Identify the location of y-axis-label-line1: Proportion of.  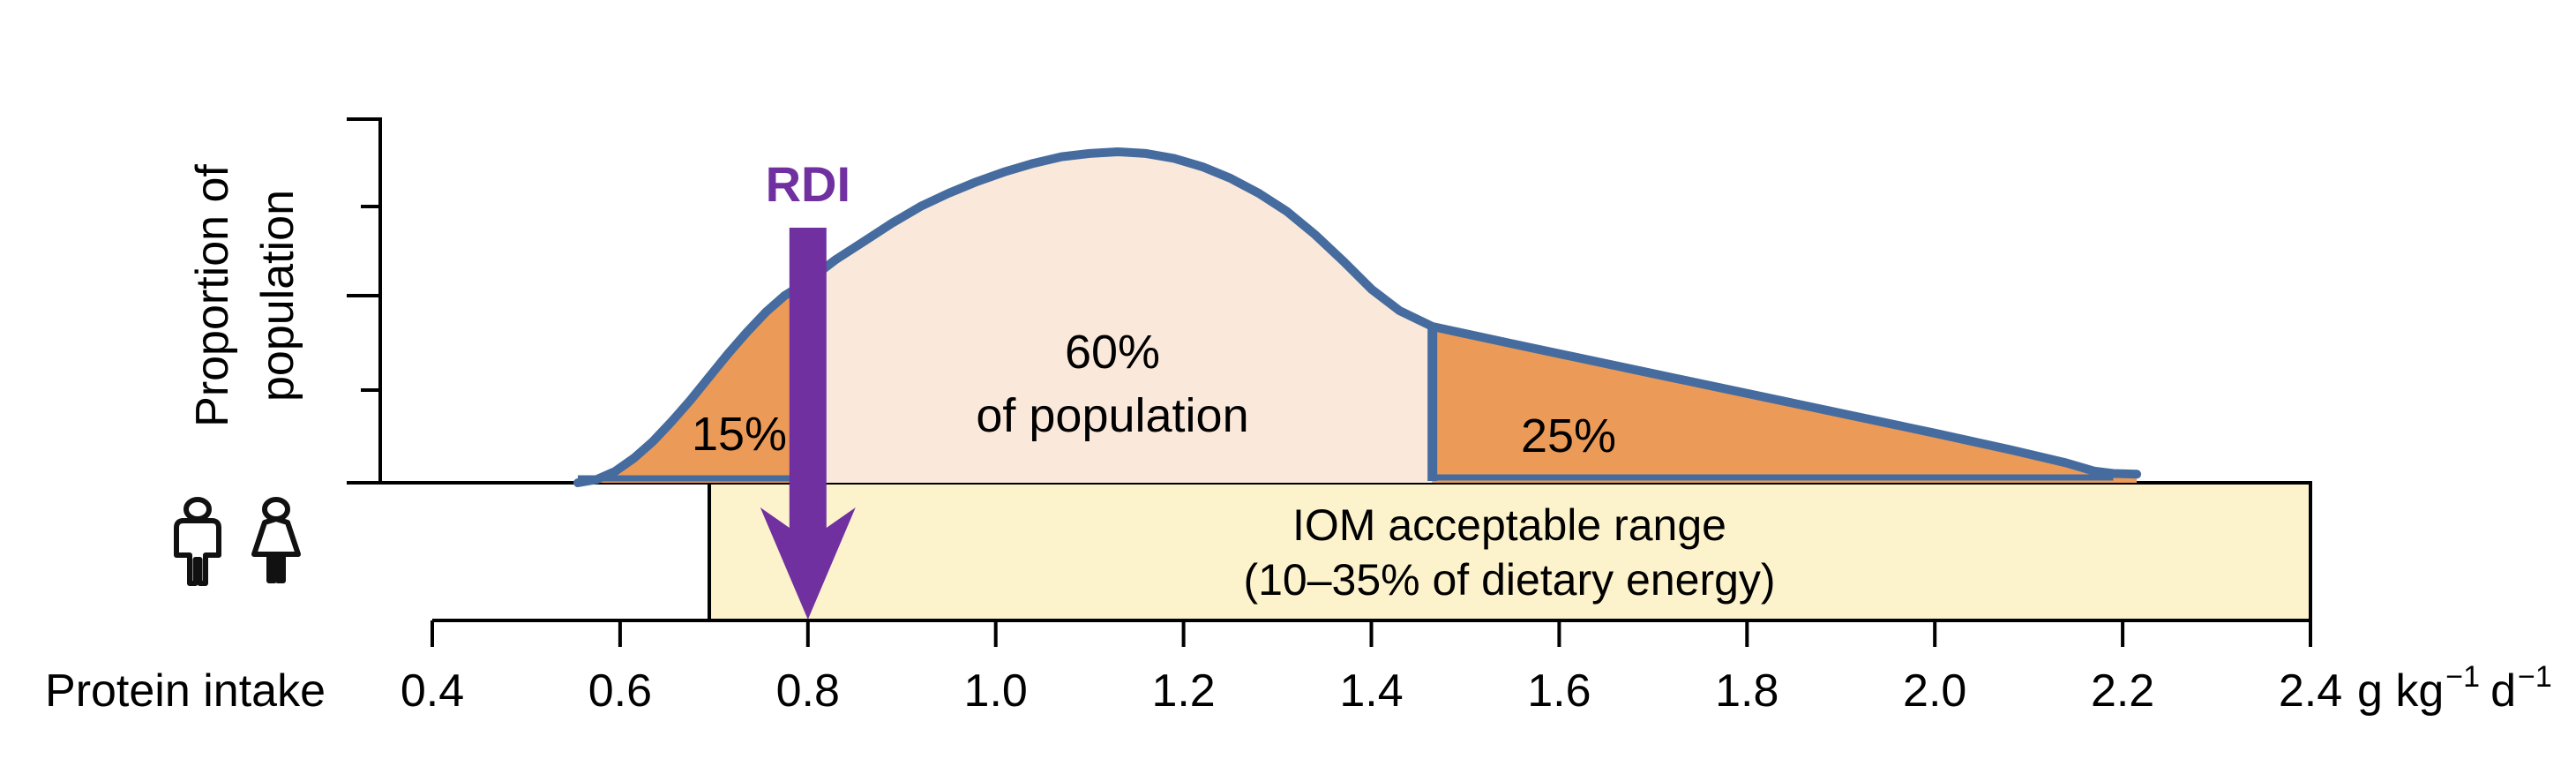
(213, 295).